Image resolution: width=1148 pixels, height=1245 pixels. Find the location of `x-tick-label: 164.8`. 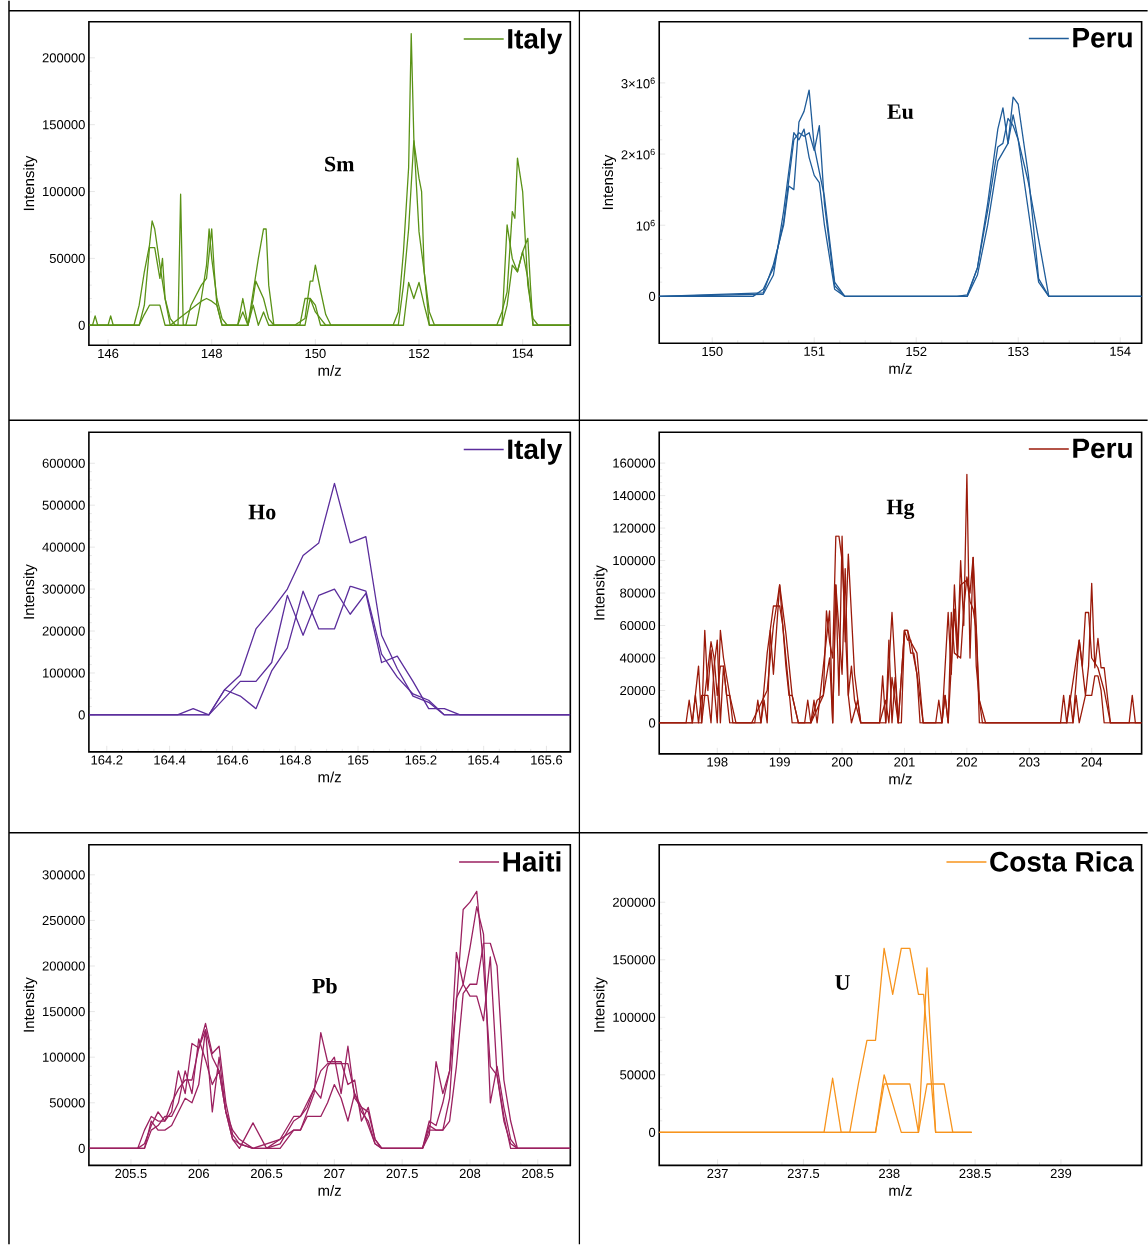

x-tick-label: 164.8 is located at coordinates (295, 760).